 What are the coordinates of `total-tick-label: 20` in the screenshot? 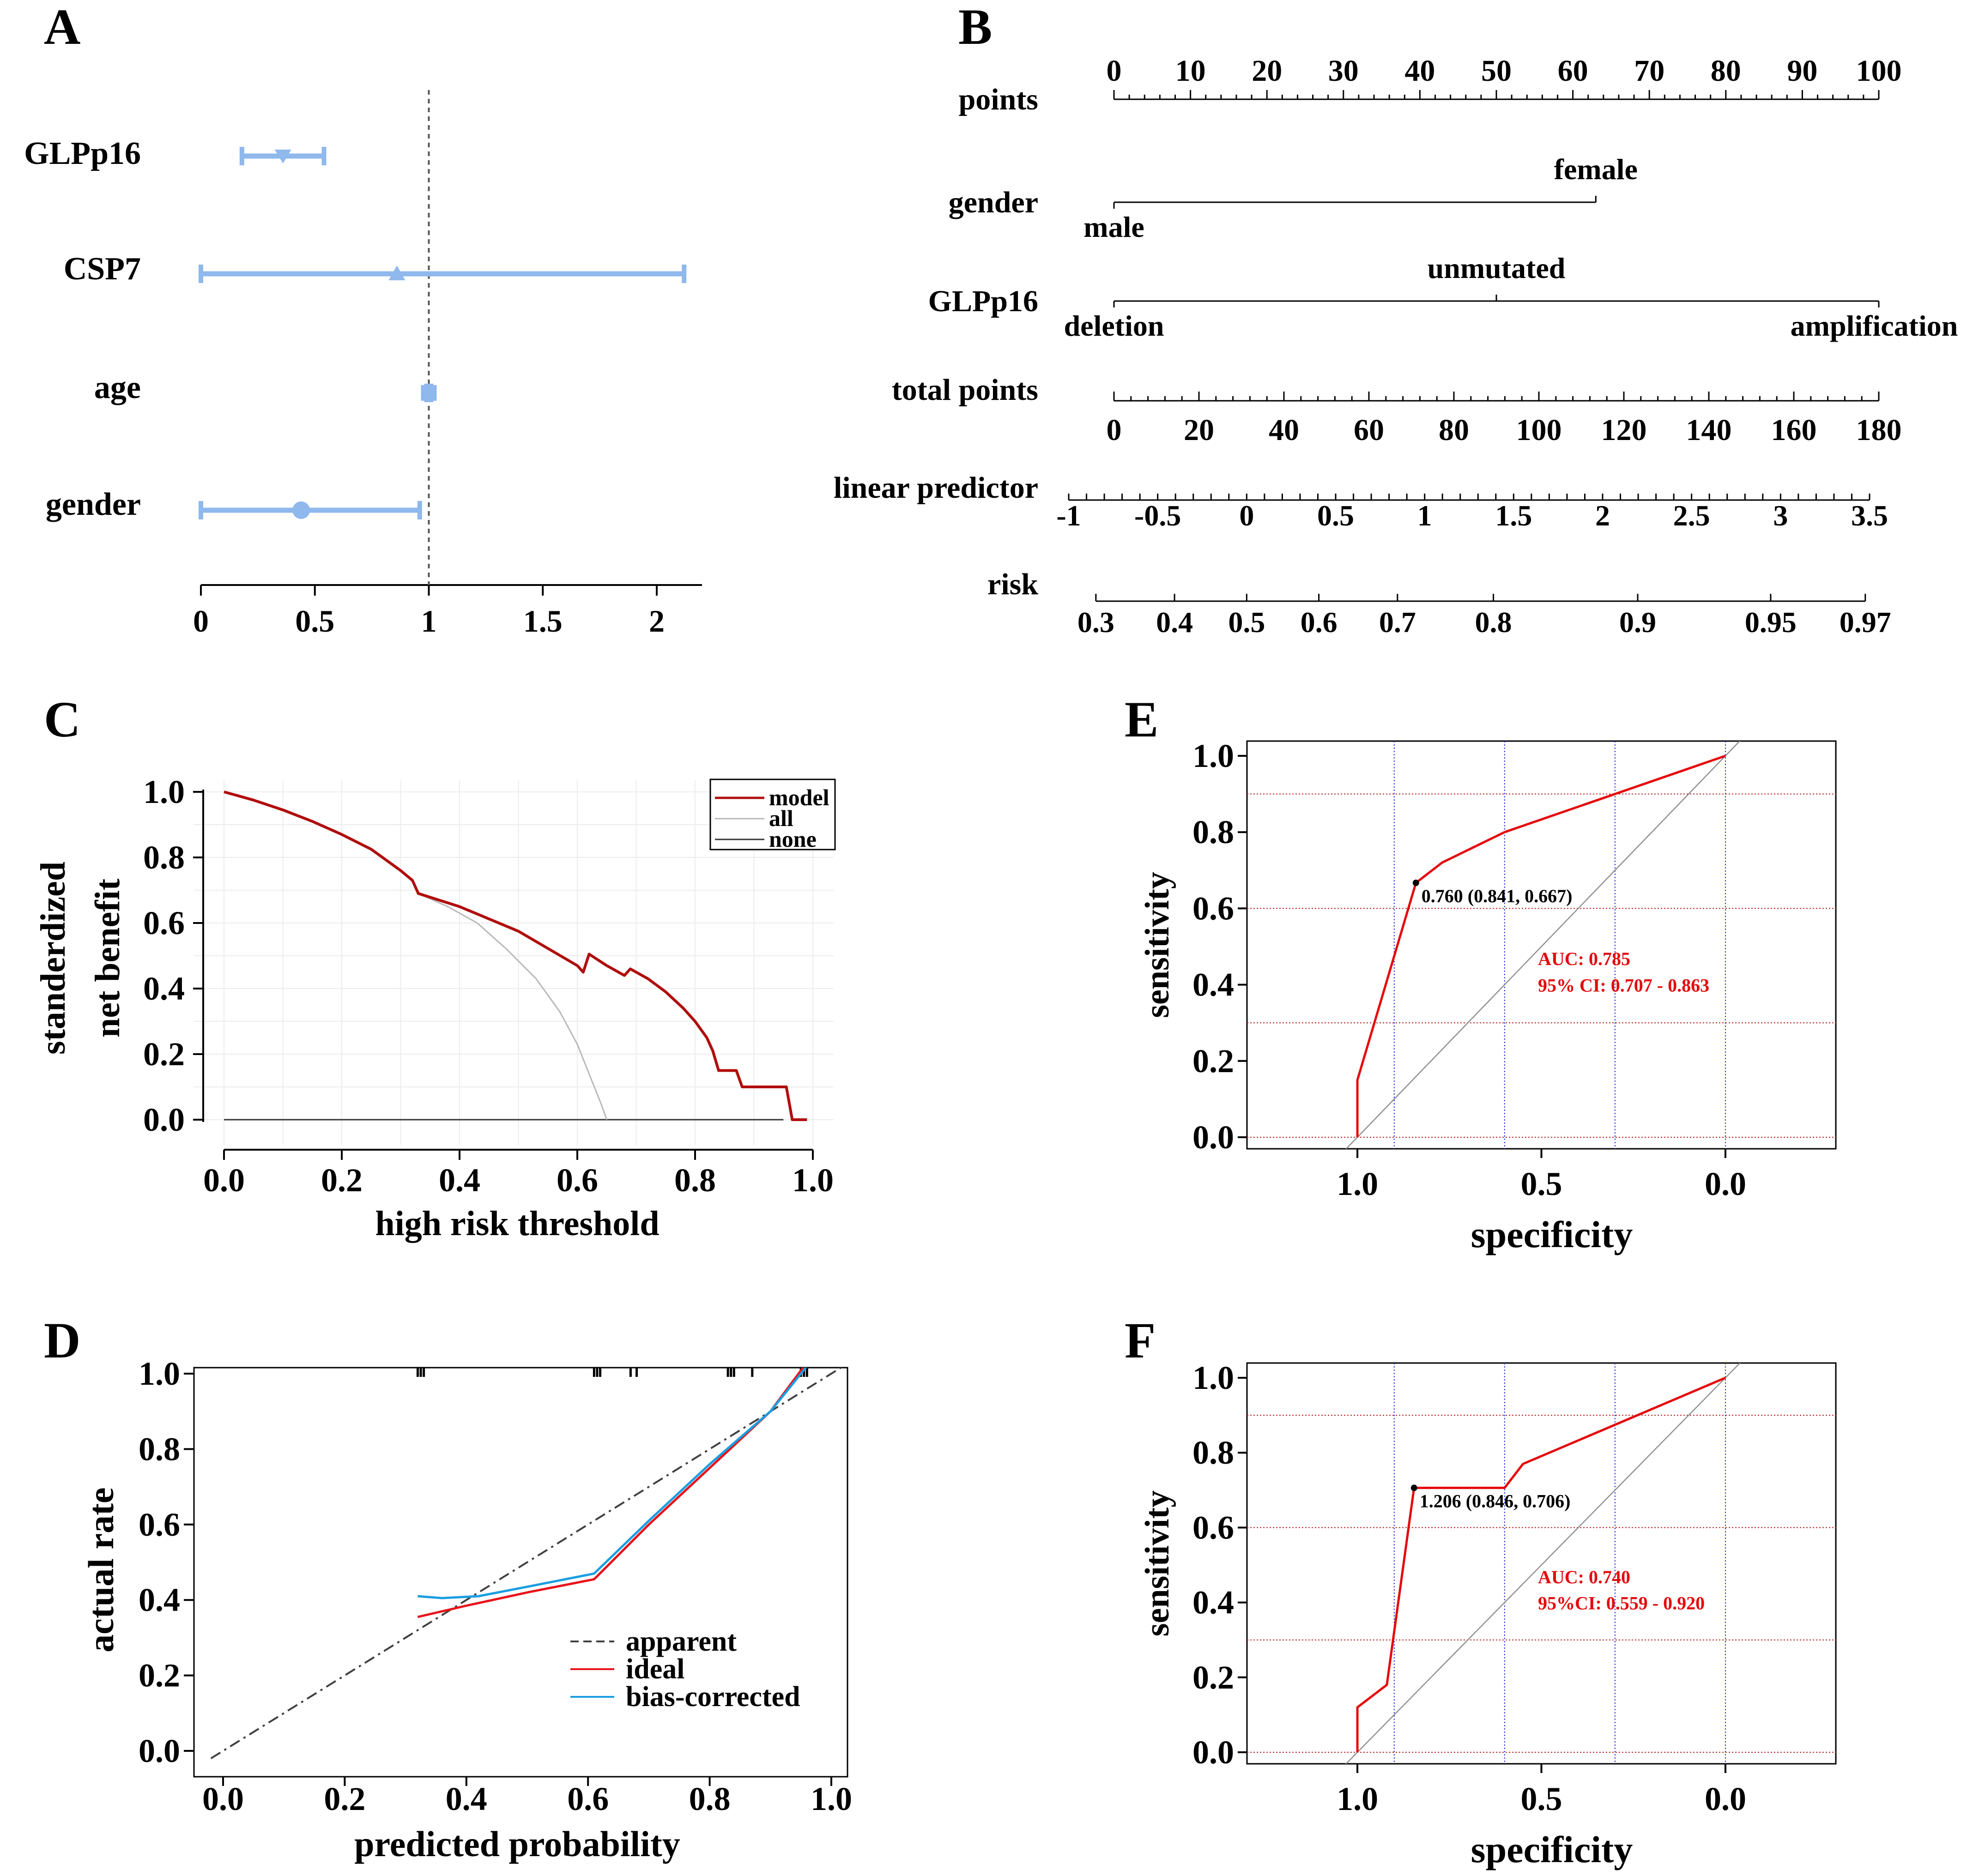 It's located at (1199, 430).